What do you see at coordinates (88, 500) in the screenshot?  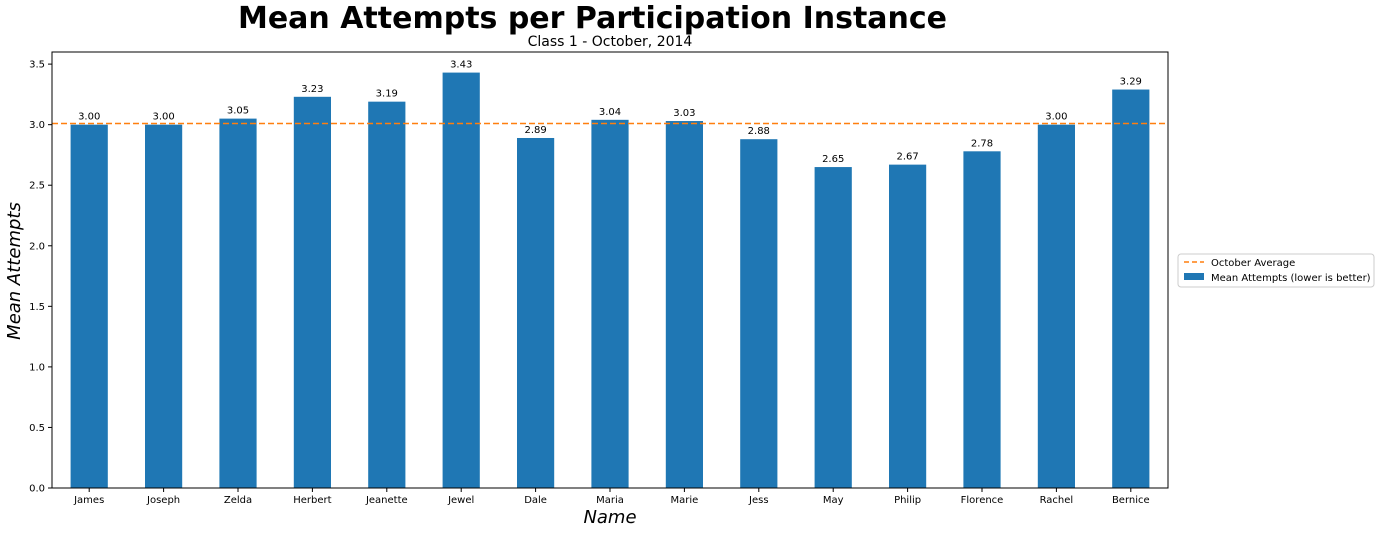 I see `x-tick-label-james: James` at bounding box center [88, 500].